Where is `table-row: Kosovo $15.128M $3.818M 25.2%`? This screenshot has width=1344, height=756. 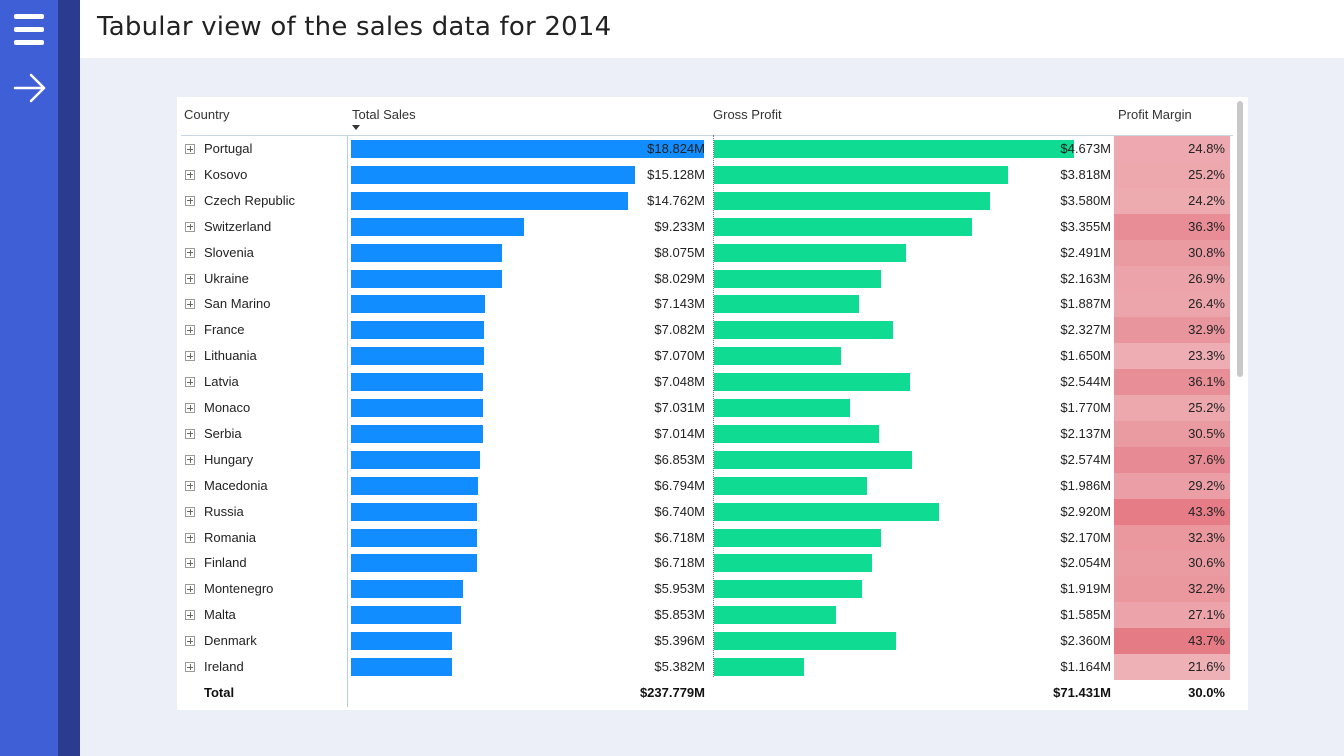
table-row: Kosovo $15.128M $3.818M 25.2% is located at coordinates (705, 174).